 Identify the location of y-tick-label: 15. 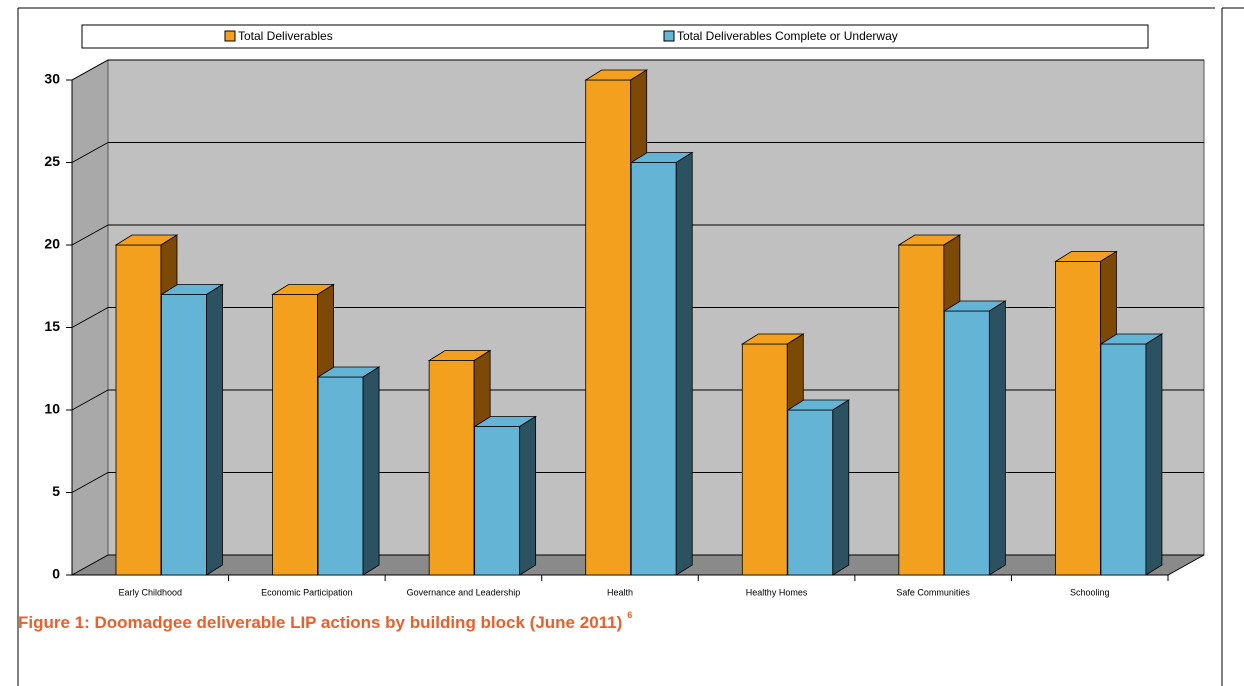
(52, 326).